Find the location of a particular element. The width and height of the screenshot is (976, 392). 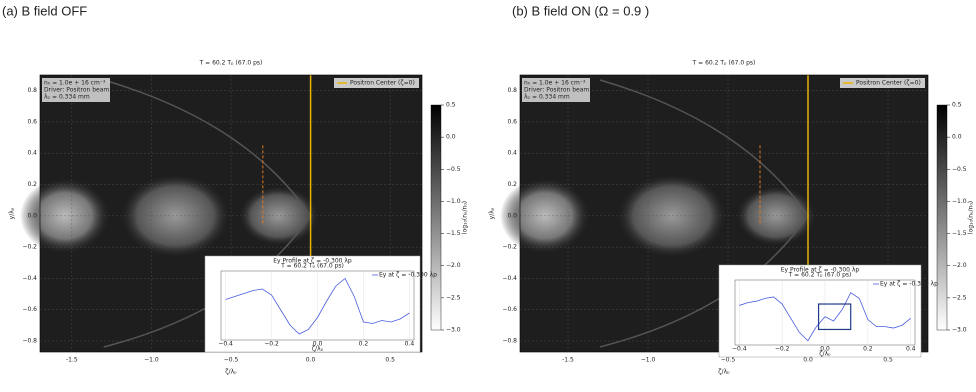

highlight-box is located at coordinates (834, 317).